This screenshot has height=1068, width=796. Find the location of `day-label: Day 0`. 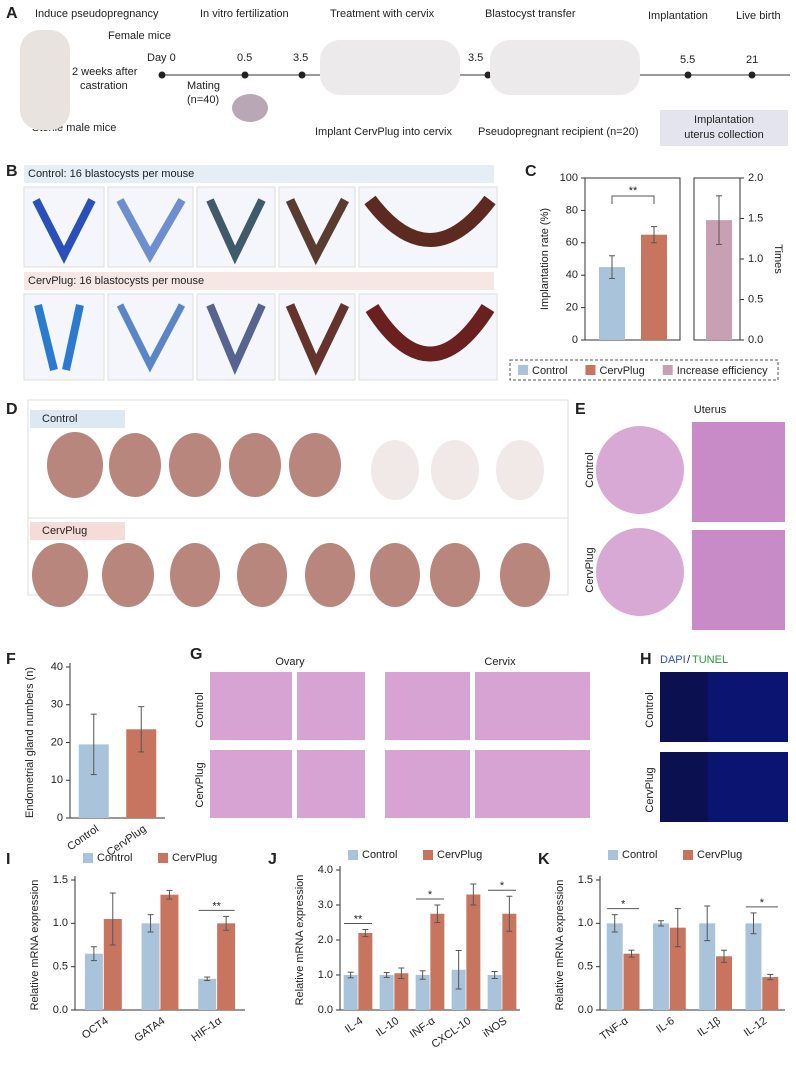

day-label: Day 0 is located at coordinates (161, 58).